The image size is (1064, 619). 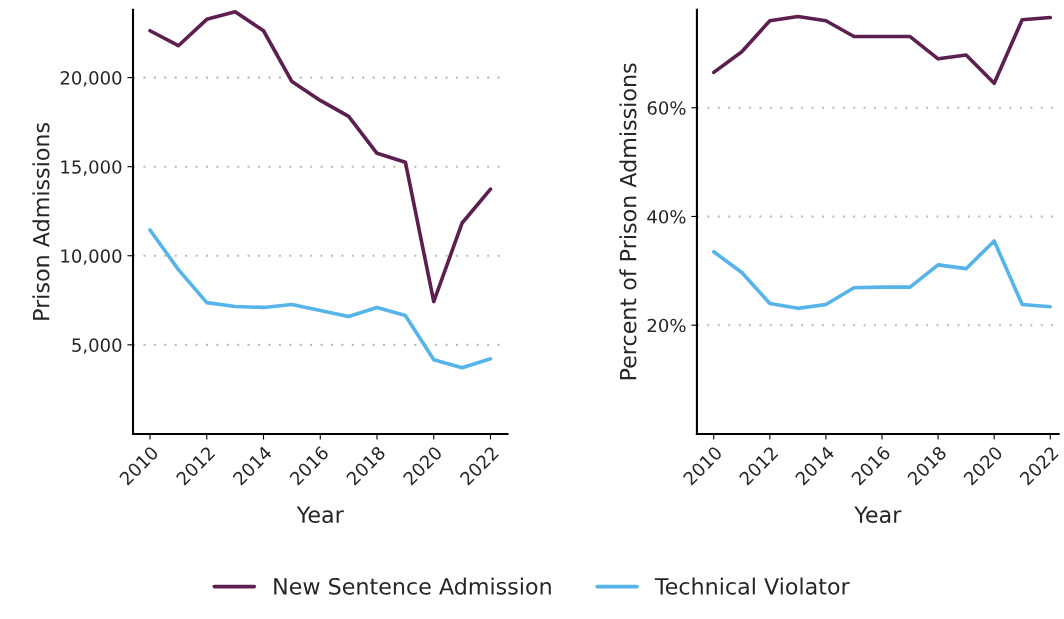 What do you see at coordinates (91, 79) in the screenshot?
I see `y-tick-label: 20,000` at bounding box center [91, 79].